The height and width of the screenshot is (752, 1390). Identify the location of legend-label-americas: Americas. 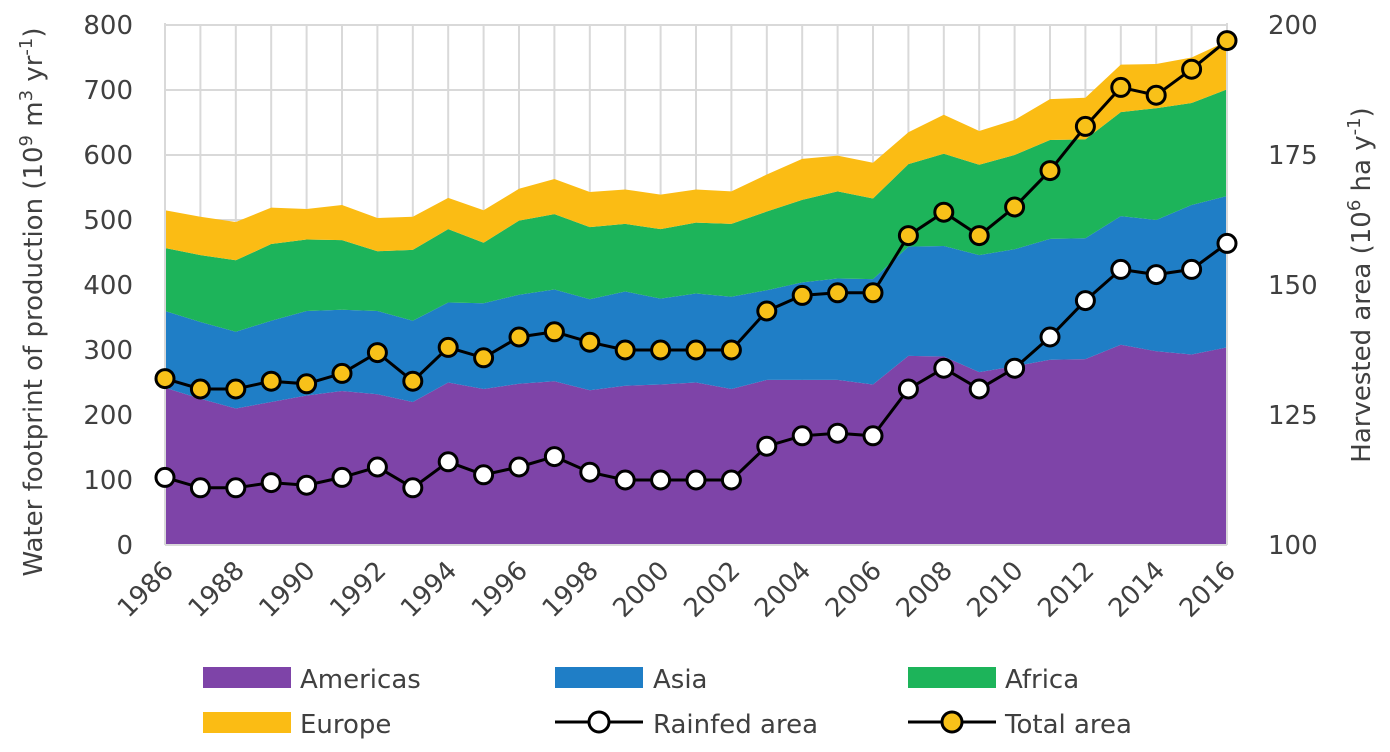
(360, 680).